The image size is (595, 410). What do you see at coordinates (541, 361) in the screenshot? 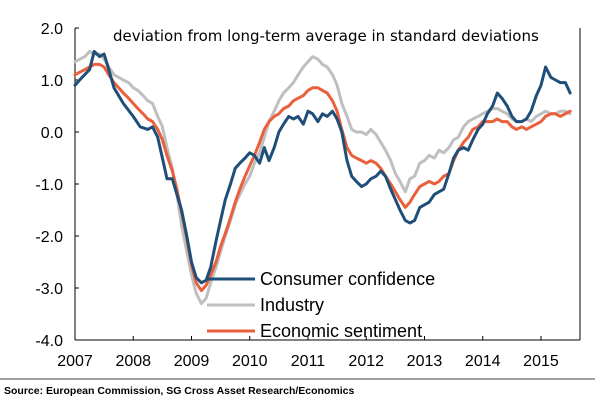
I see `x-tick-label: 2015` at bounding box center [541, 361].